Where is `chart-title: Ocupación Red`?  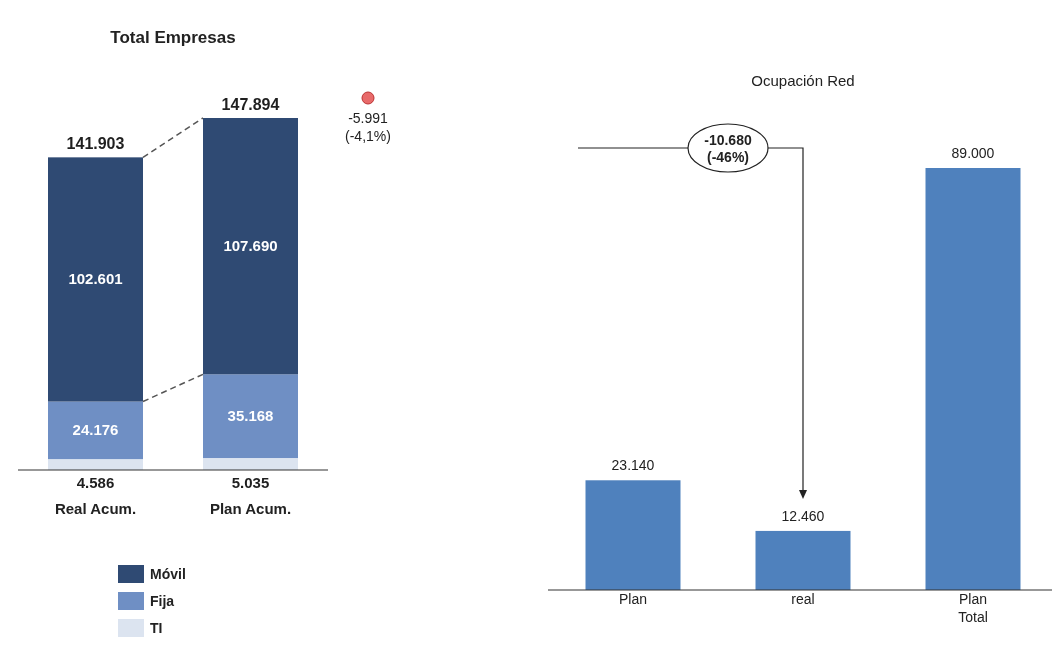
chart-title: Ocupación Red is located at coordinates (803, 80).